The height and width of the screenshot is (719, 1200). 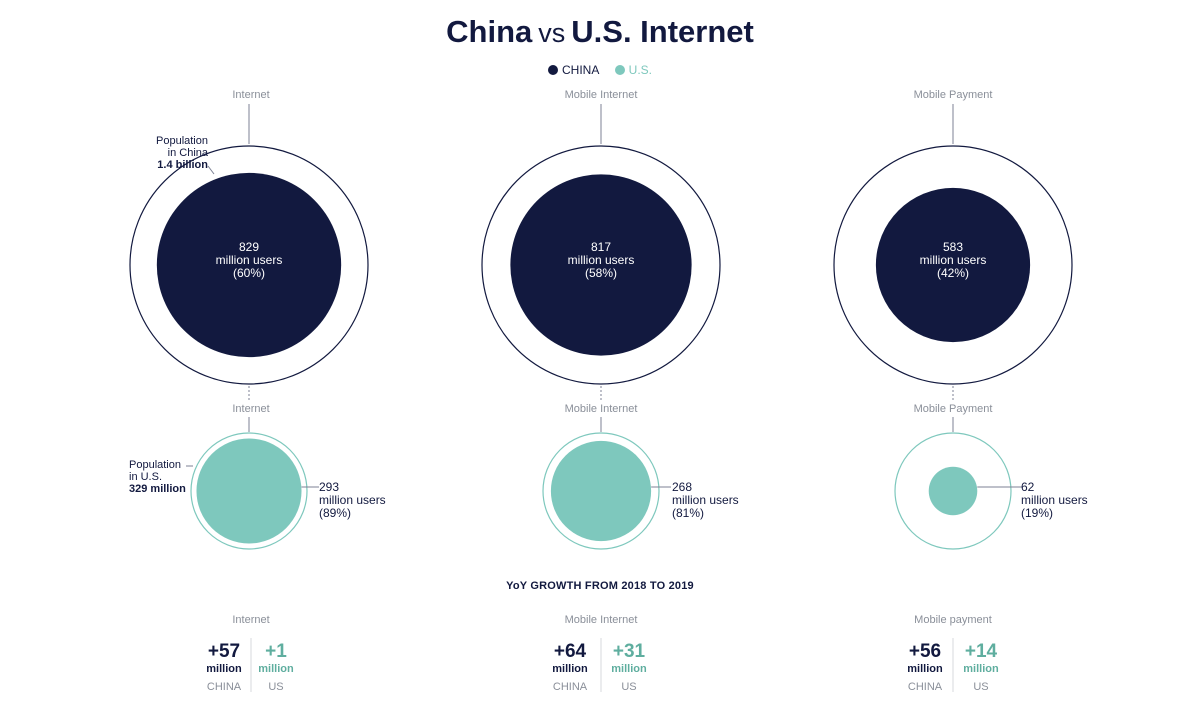 I want to click on growth-mobile-internet-us-label: US, so click(x=629, y=687).